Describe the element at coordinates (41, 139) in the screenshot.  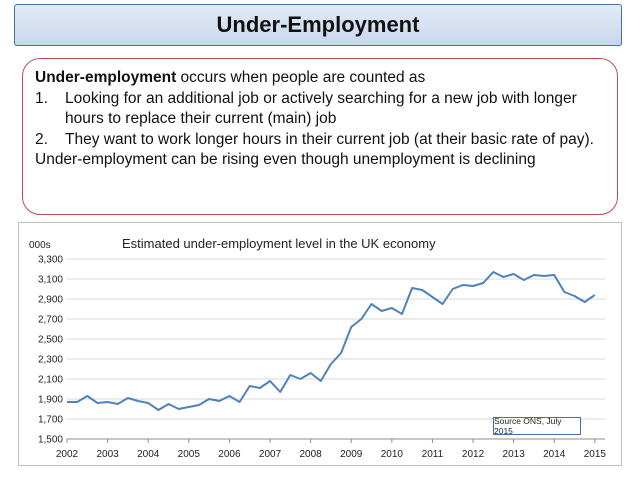
I see `definition-item-number: 2.` at that location.